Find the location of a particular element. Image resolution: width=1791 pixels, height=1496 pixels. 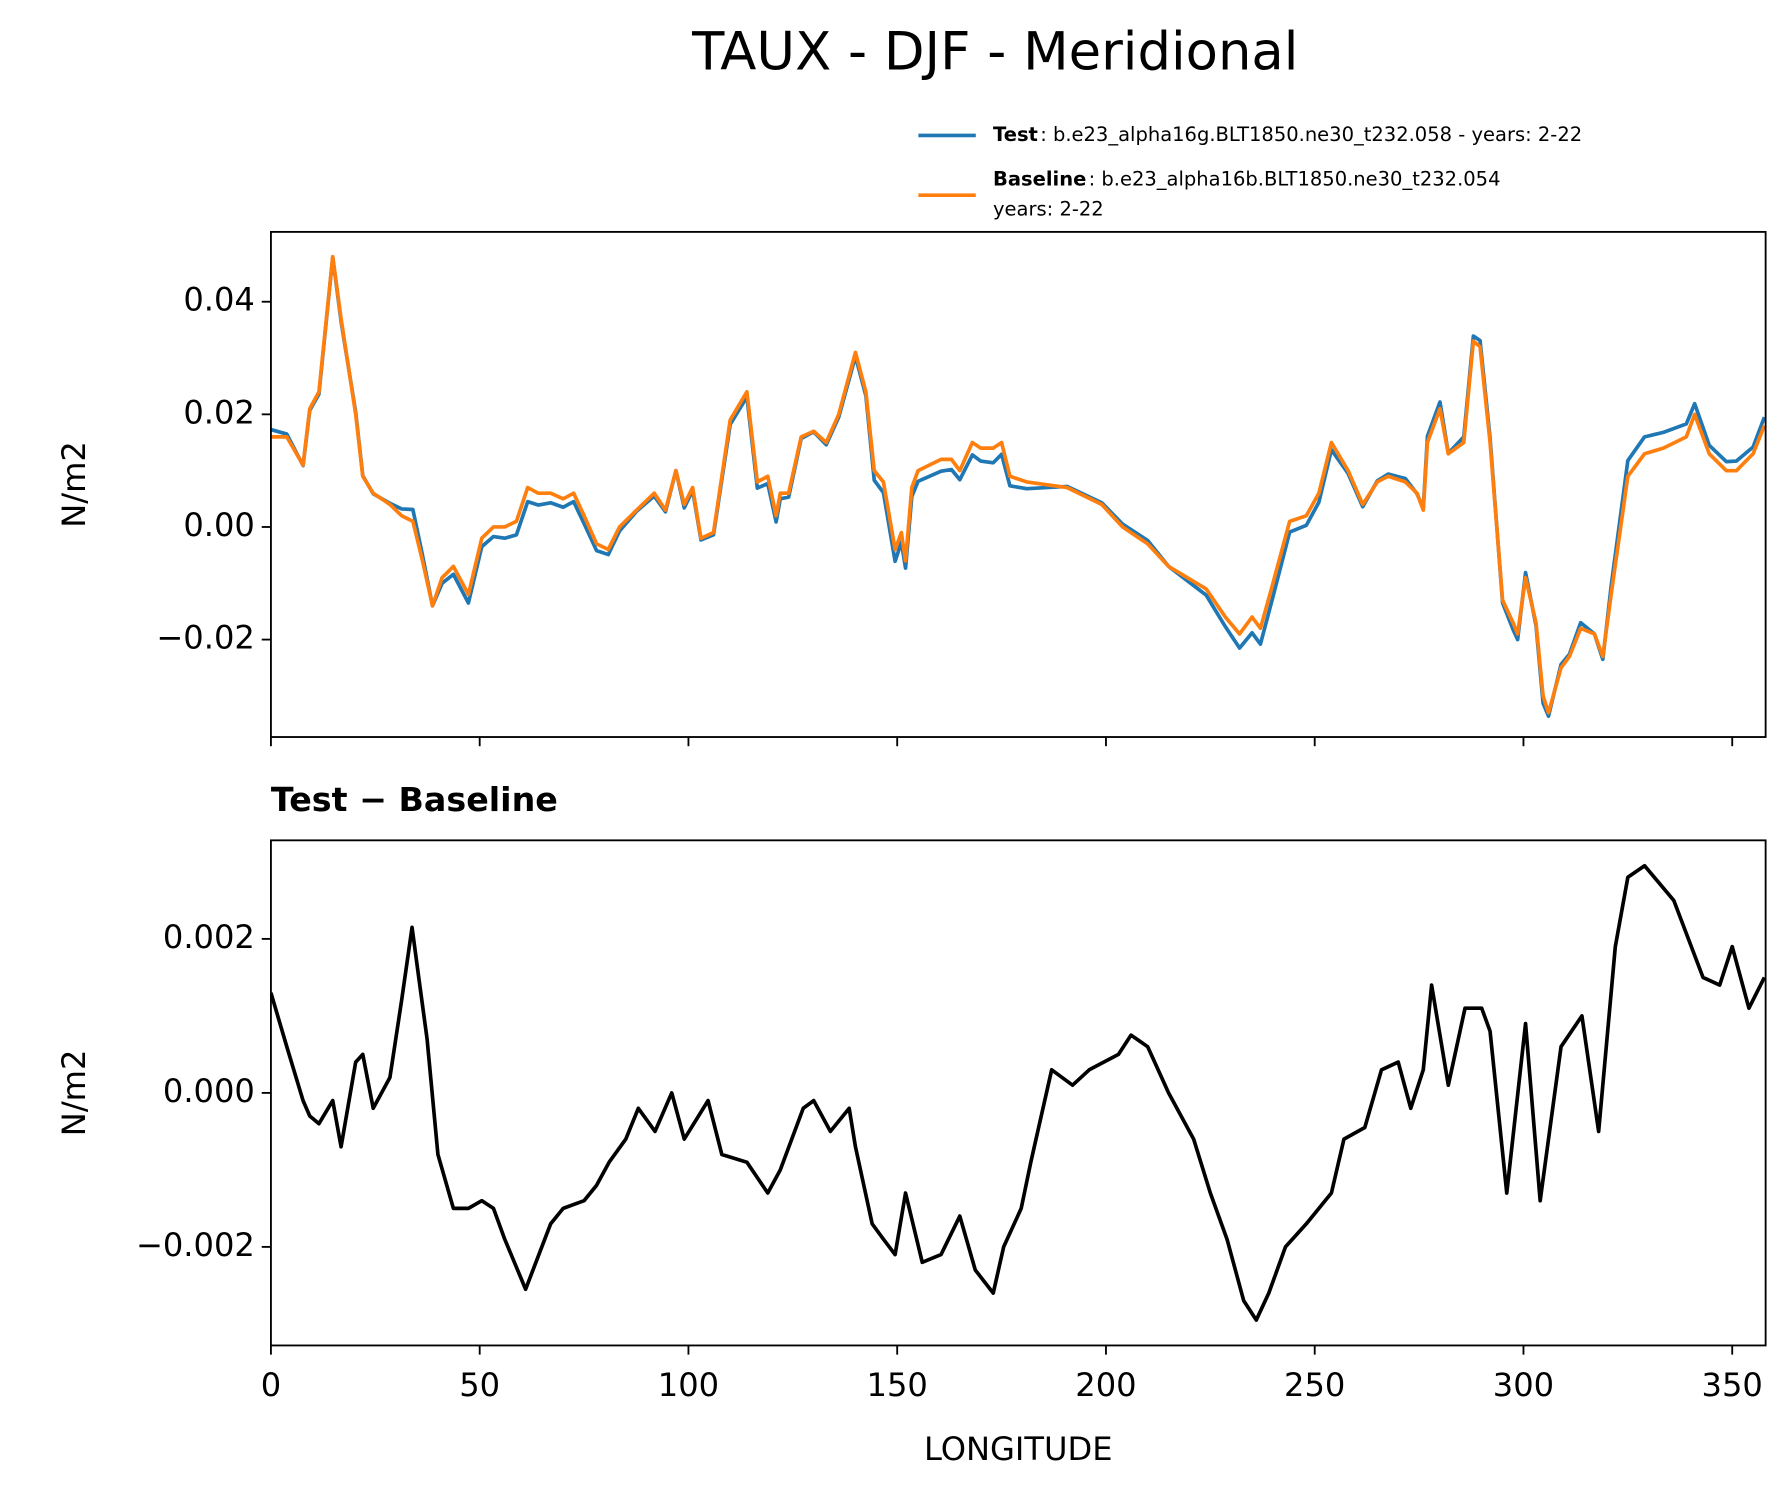

x-tick-label: 150 is located at coordinates (897, 1385).